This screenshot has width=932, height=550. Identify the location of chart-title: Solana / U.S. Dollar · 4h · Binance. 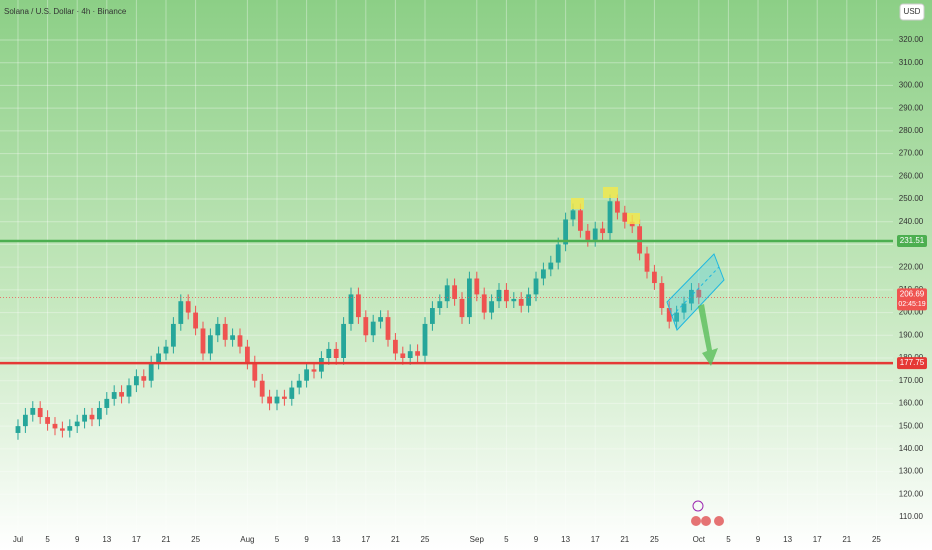
(65, 11).